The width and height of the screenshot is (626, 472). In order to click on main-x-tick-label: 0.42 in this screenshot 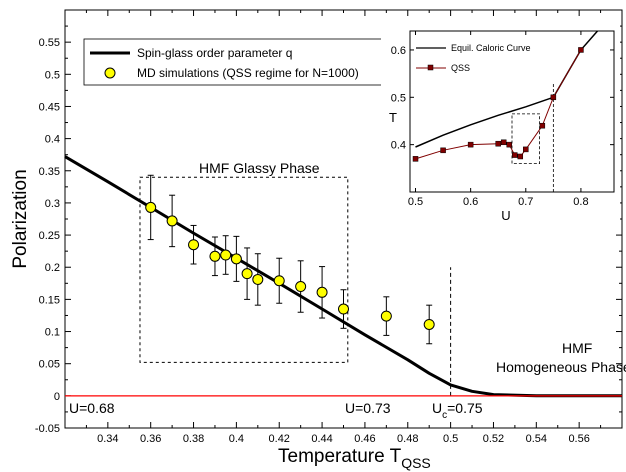, I will do `click(279, 439)`.